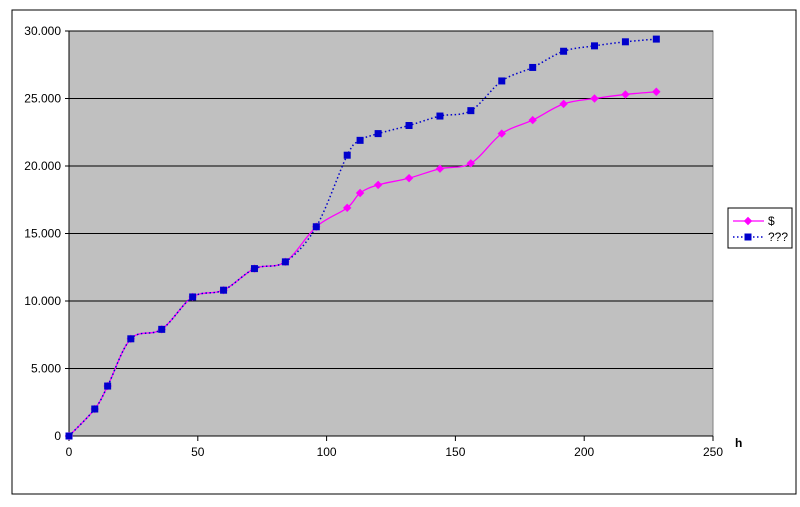  I want to click on y-tick-label: 10.000, so click(42, 301).